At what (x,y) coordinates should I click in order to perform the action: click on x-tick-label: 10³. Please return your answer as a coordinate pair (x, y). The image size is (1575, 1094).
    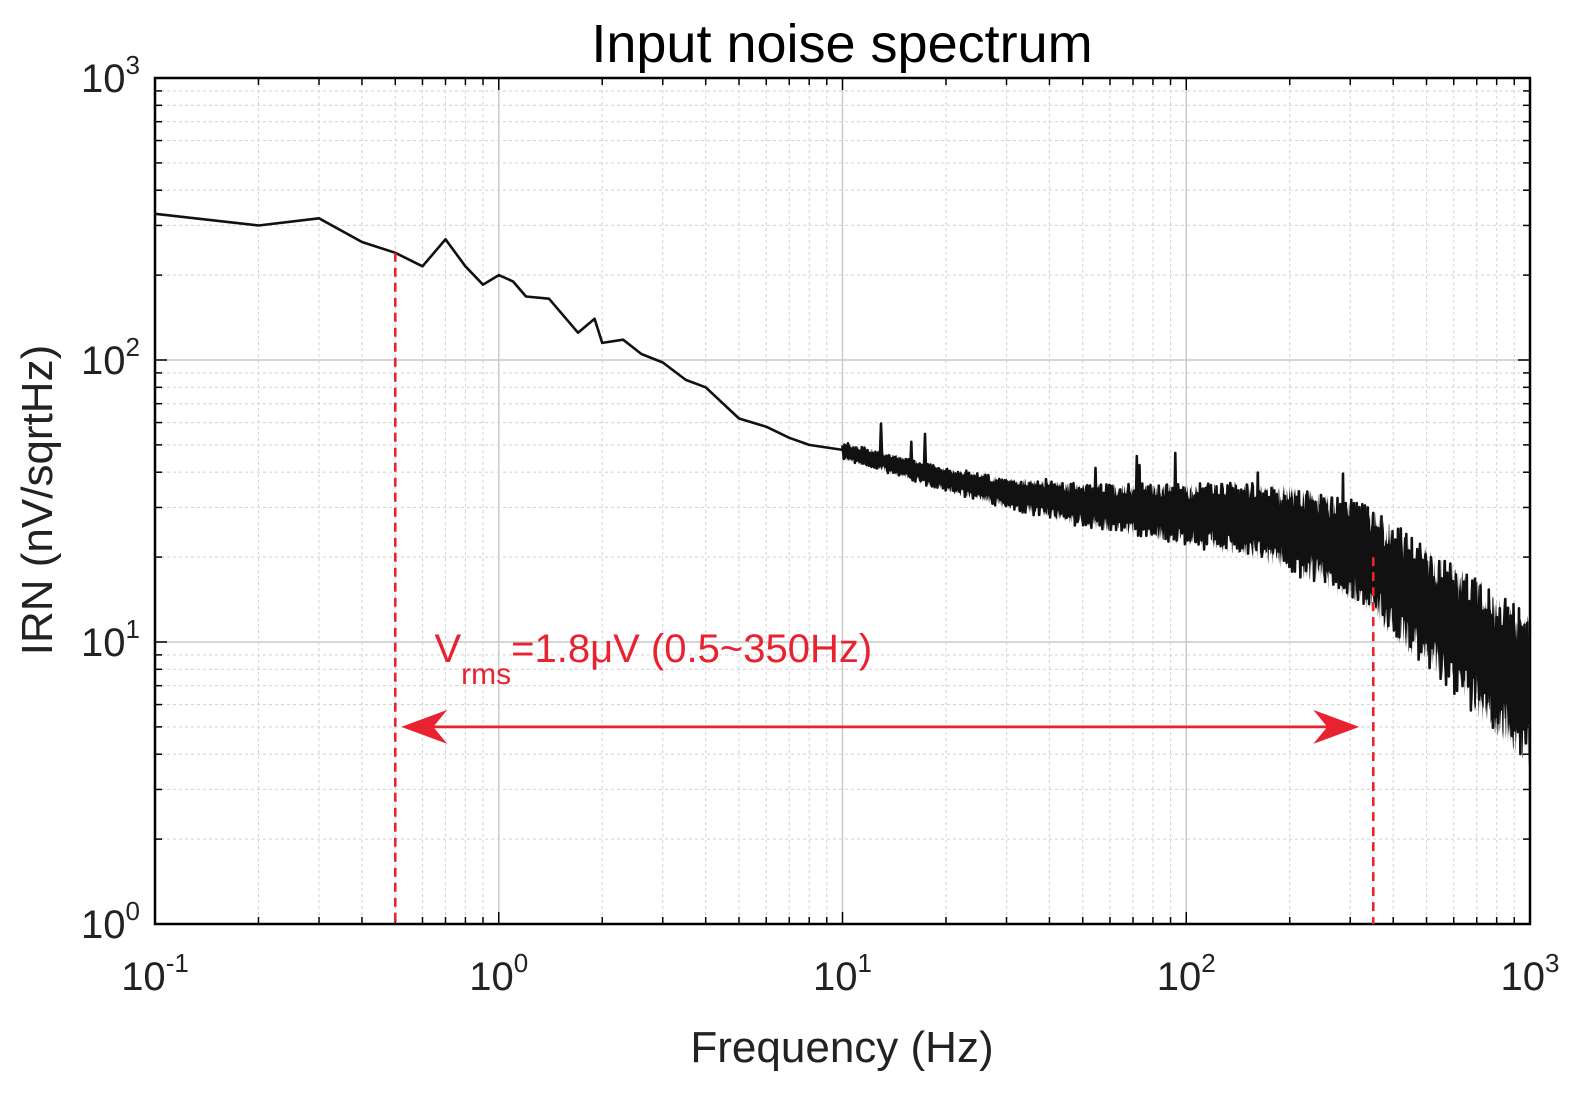
    Looking at the image, I should click on (1530, 973).